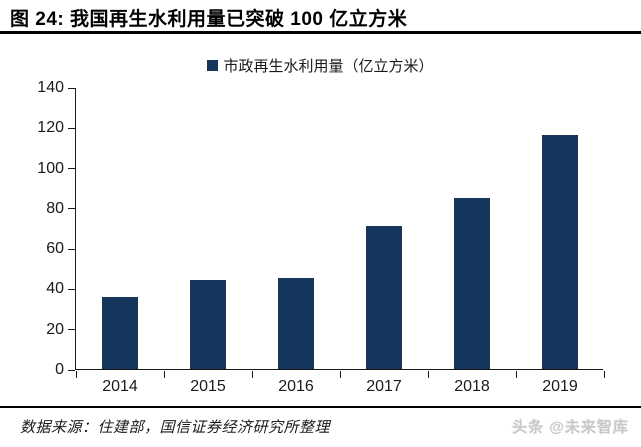 This screenshot has height=447, width=641. What do you see at coordinates (296, 323) in the screenshot?
I see `bar-2016` at bounding box center [296, 323].